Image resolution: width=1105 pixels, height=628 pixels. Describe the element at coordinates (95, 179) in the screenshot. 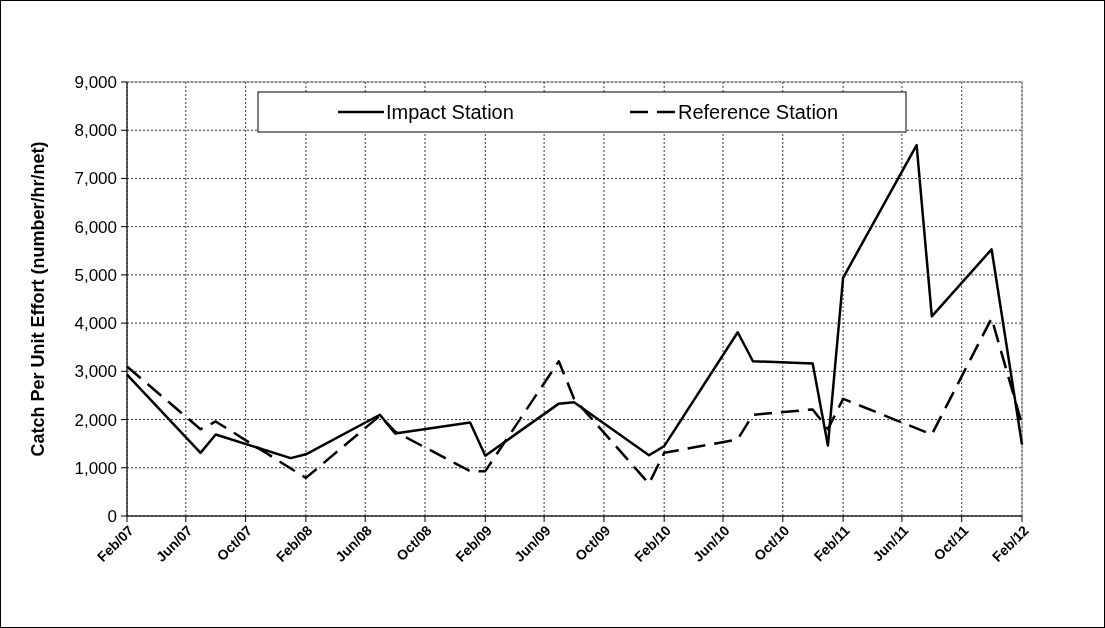

I see `y-tick-label: 7,000` at that location.